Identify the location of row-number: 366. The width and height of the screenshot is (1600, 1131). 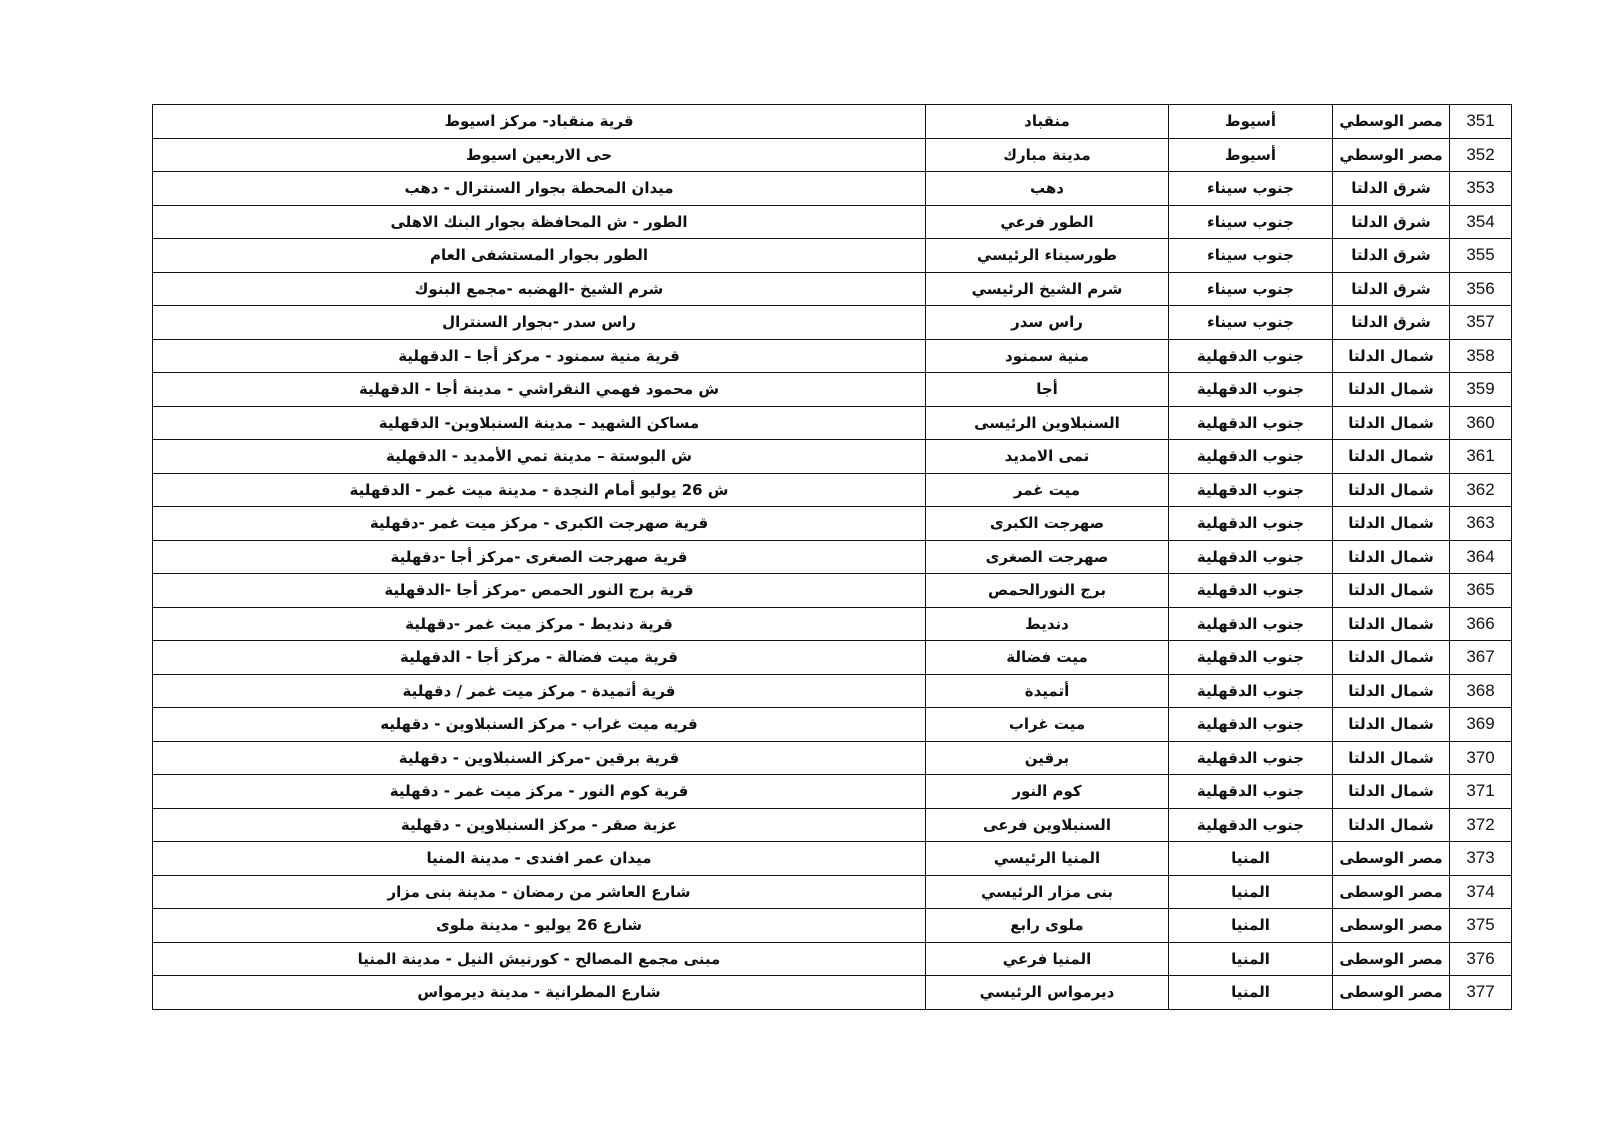
(1480, 623).